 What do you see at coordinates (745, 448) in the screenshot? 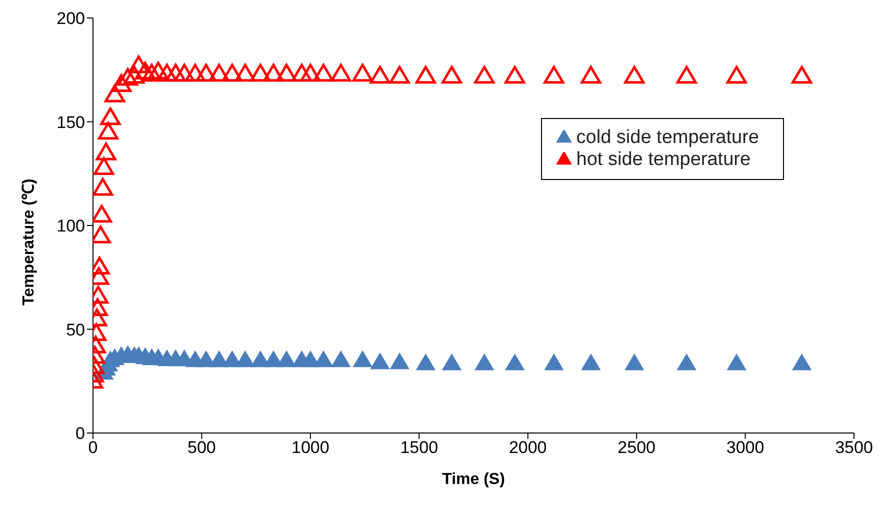
I see `x-tick-label: 3000` at bounding box center [745, 448].